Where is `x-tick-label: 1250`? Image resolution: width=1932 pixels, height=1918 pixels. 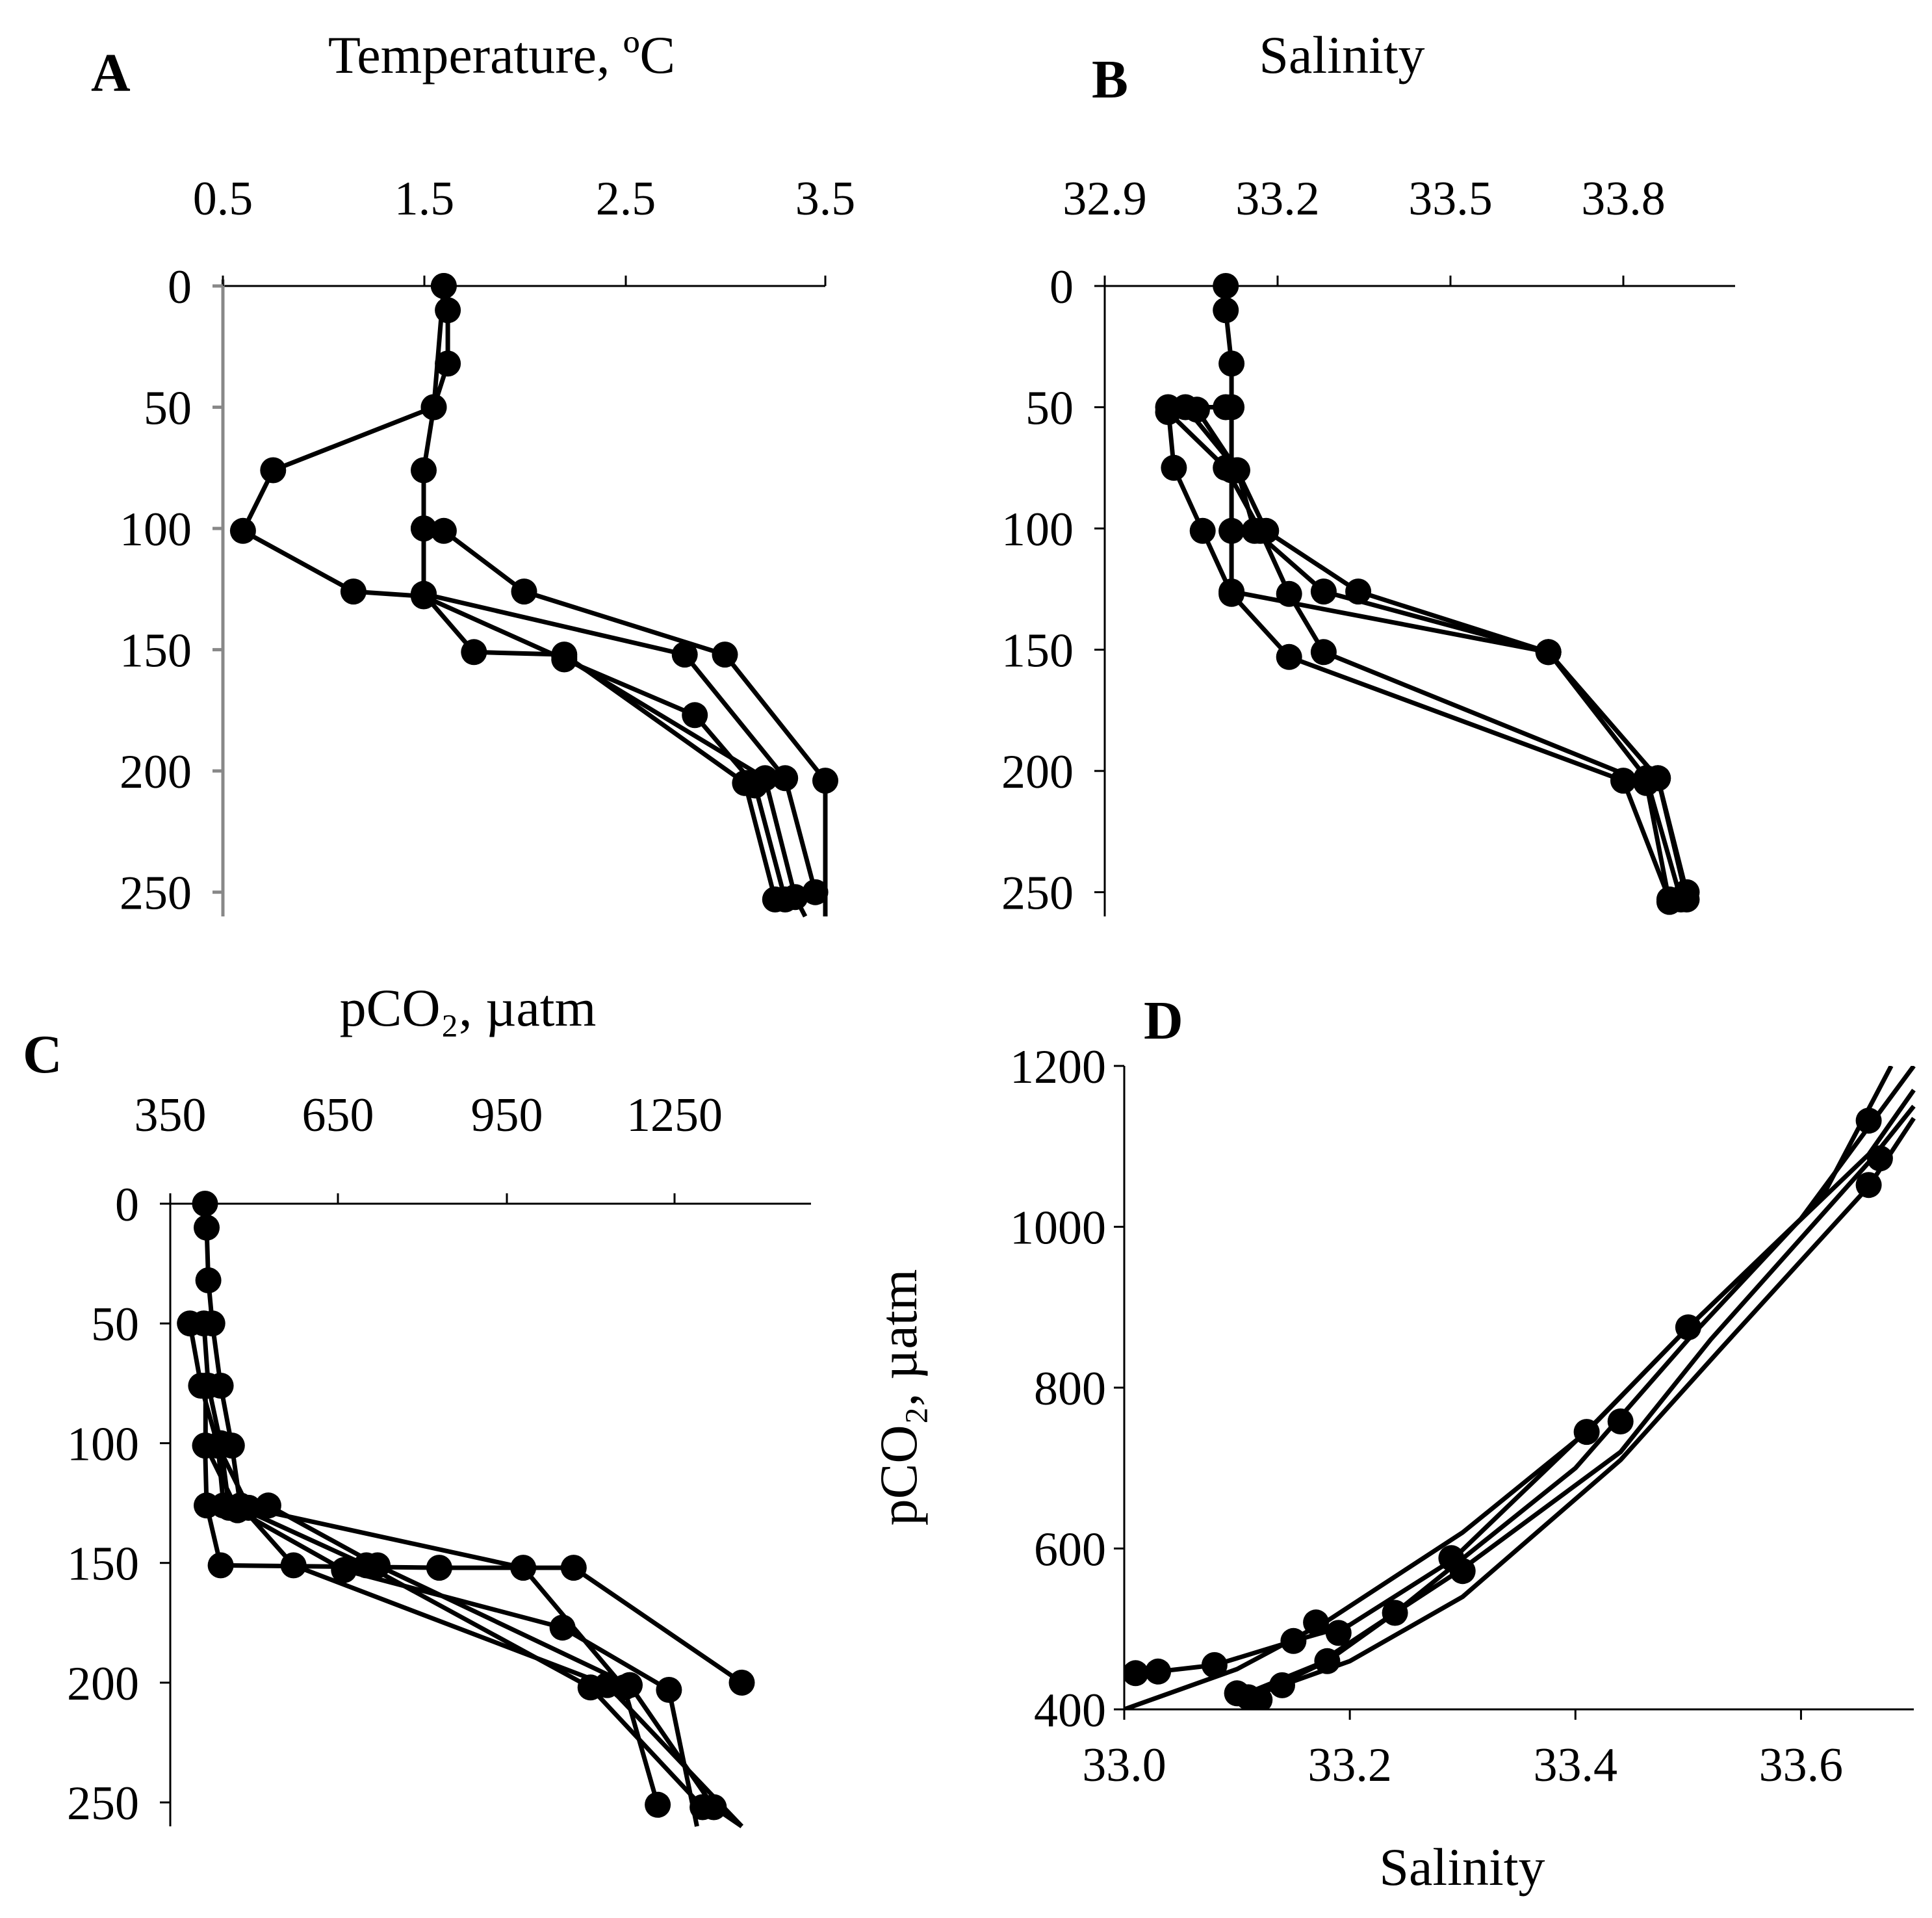
x-tick-label: 1250 is located at coordinates (674, 1116).